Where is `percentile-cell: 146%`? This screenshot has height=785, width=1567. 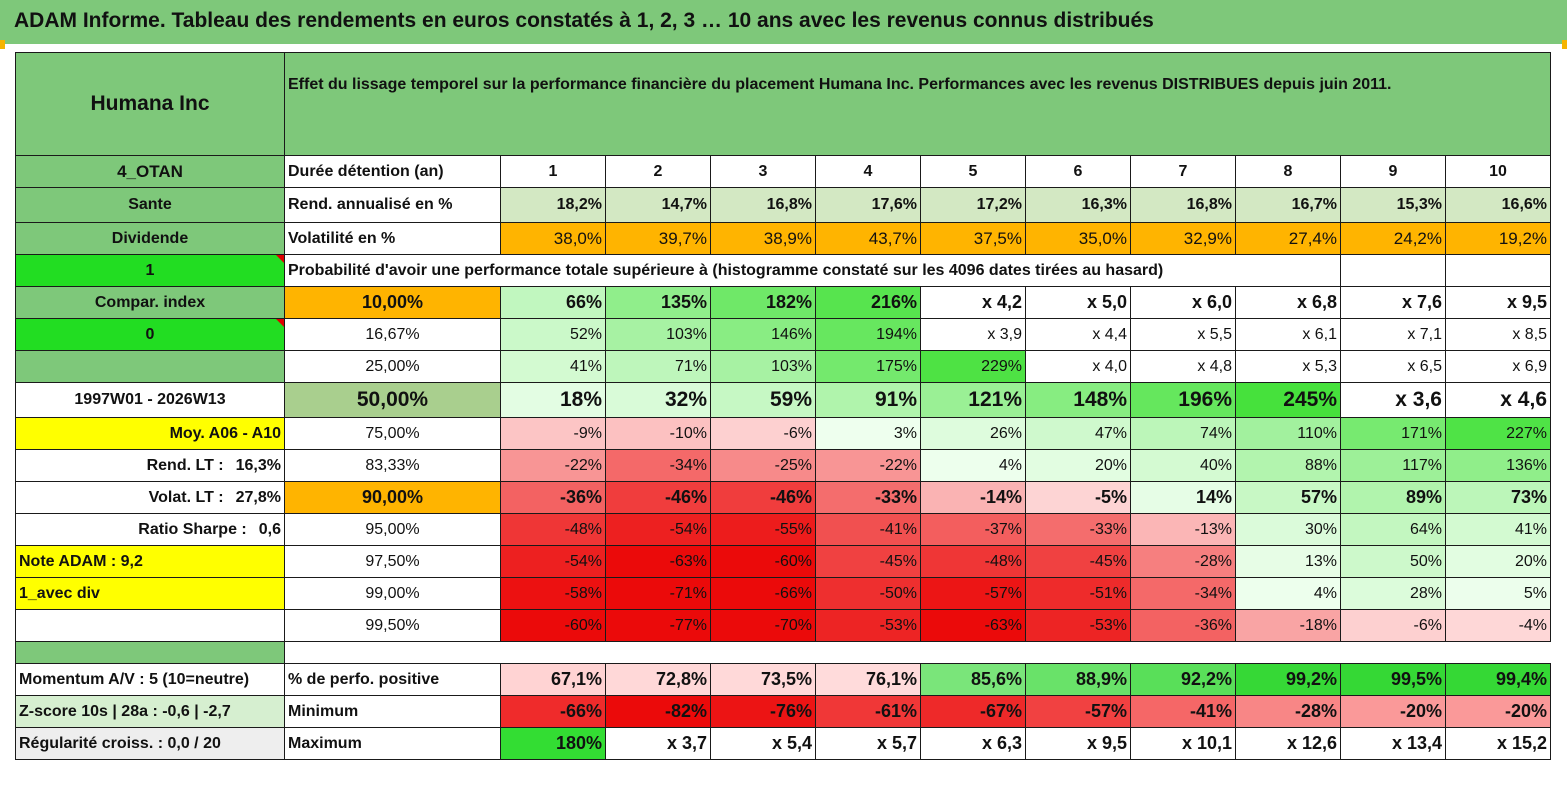 percentile-cell: 146% is located at coordinates (763, 334).